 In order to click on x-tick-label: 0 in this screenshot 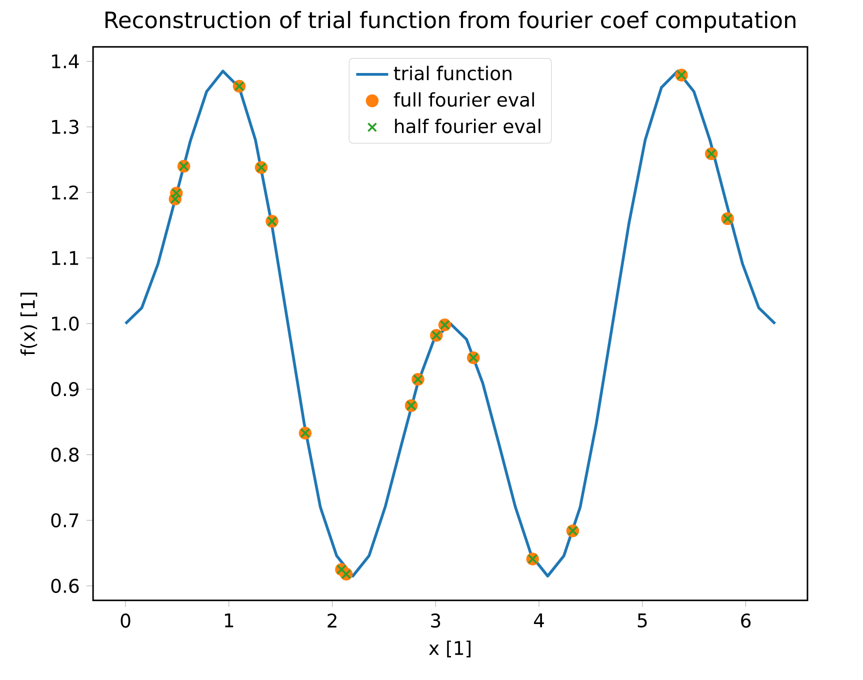, I will do `click(125, 620)`.